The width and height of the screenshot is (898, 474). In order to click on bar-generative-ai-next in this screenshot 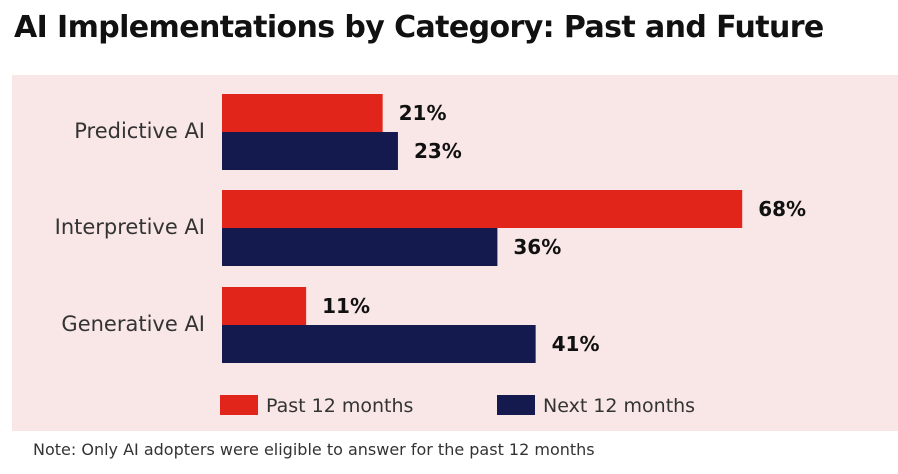, I will do `click(379, 344)`.